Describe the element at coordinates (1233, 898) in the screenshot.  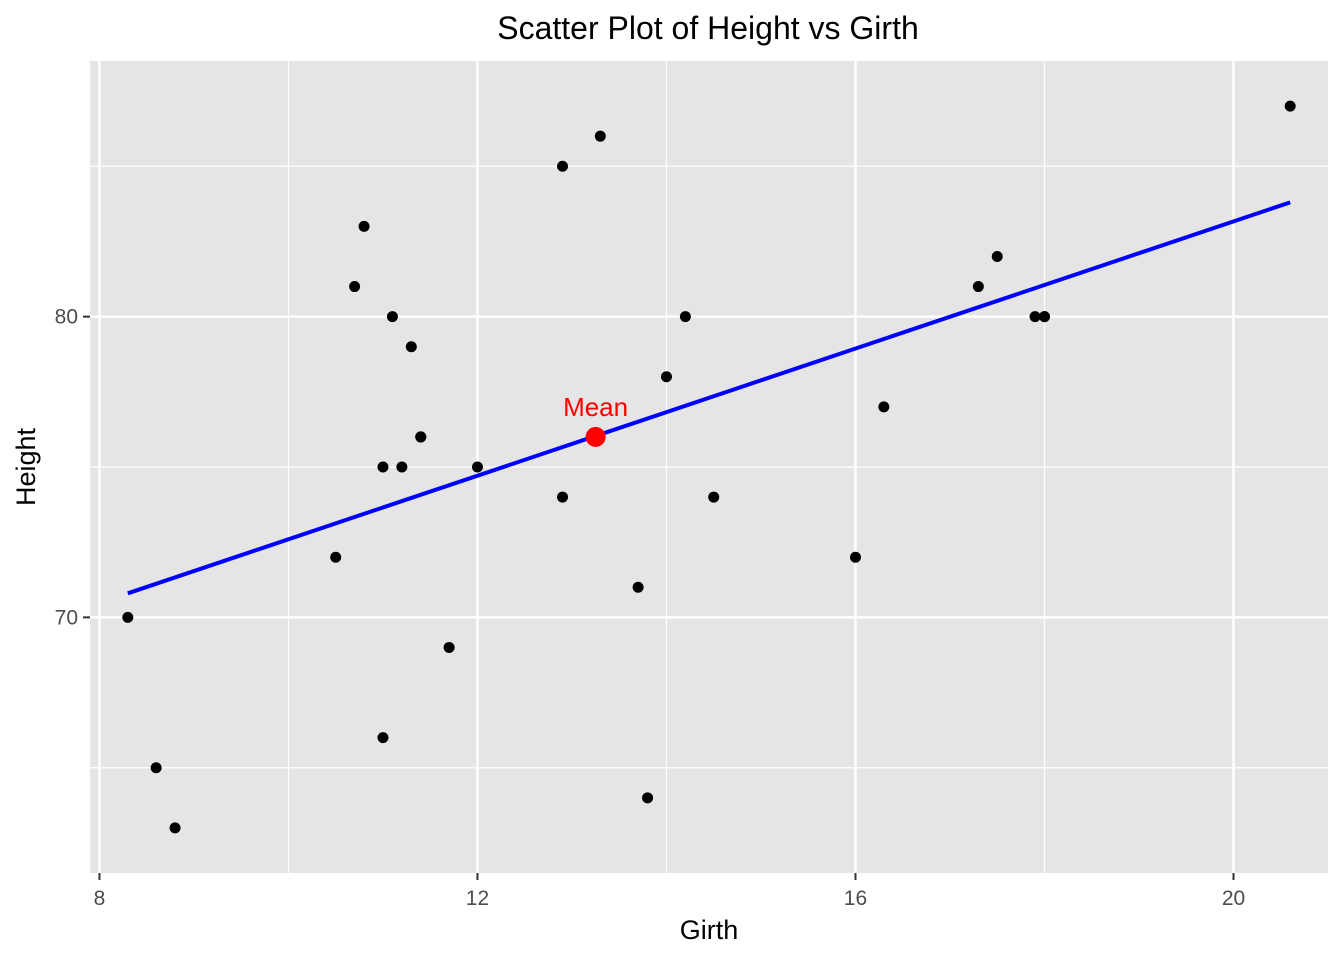
I see `x-tick-label: 20` at that location.